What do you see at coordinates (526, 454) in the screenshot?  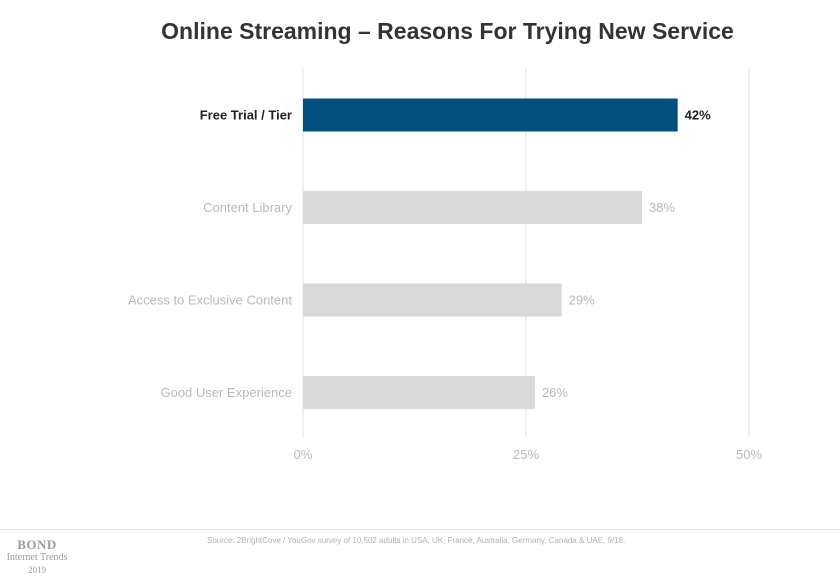 I see `x-tick-label: 25%` at bounding box center [526, 454].